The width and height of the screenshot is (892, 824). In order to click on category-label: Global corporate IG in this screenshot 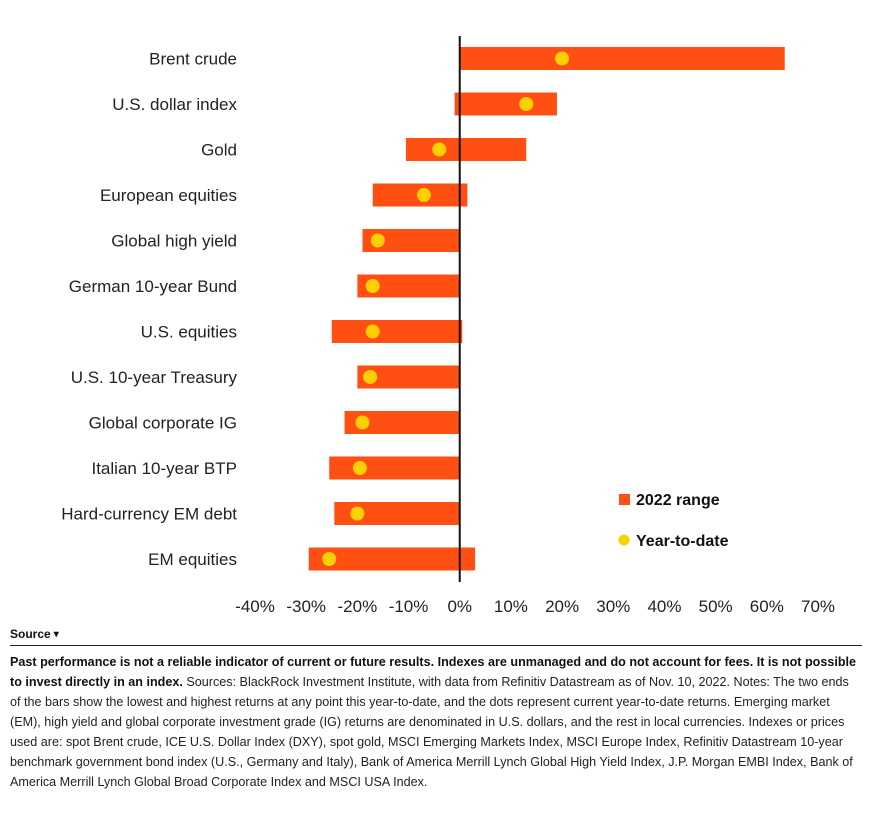, I will do `click(163, 423)`.